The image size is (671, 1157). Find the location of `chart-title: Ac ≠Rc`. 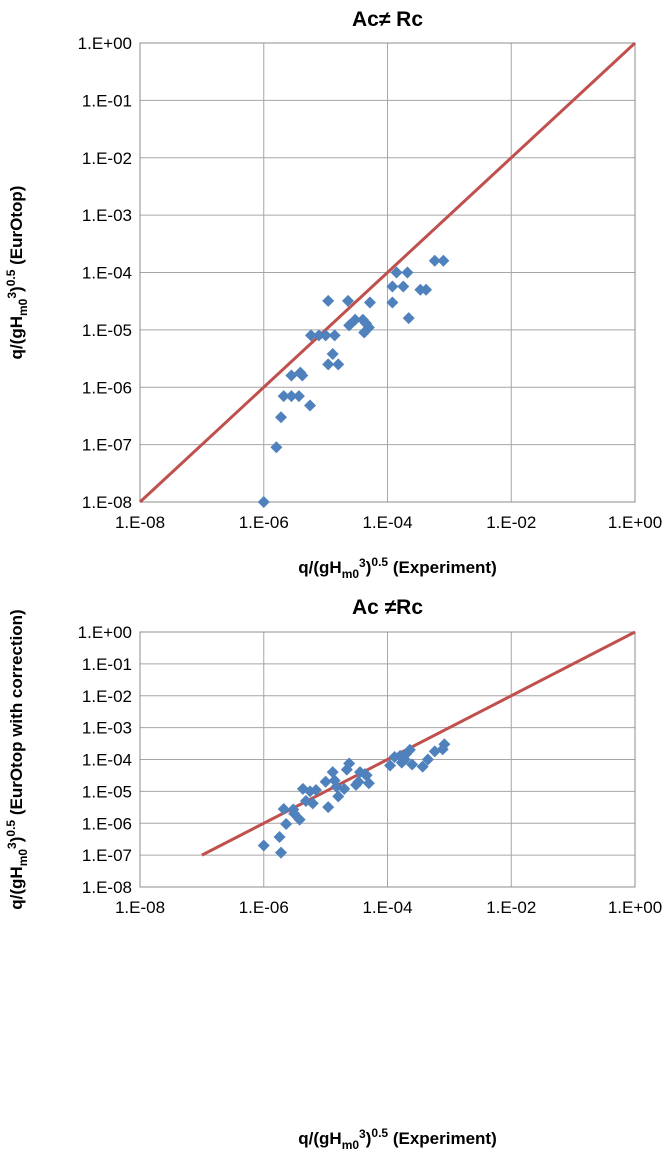

chart-title: Ac ≠Rc is located at coordinates (387, 607).